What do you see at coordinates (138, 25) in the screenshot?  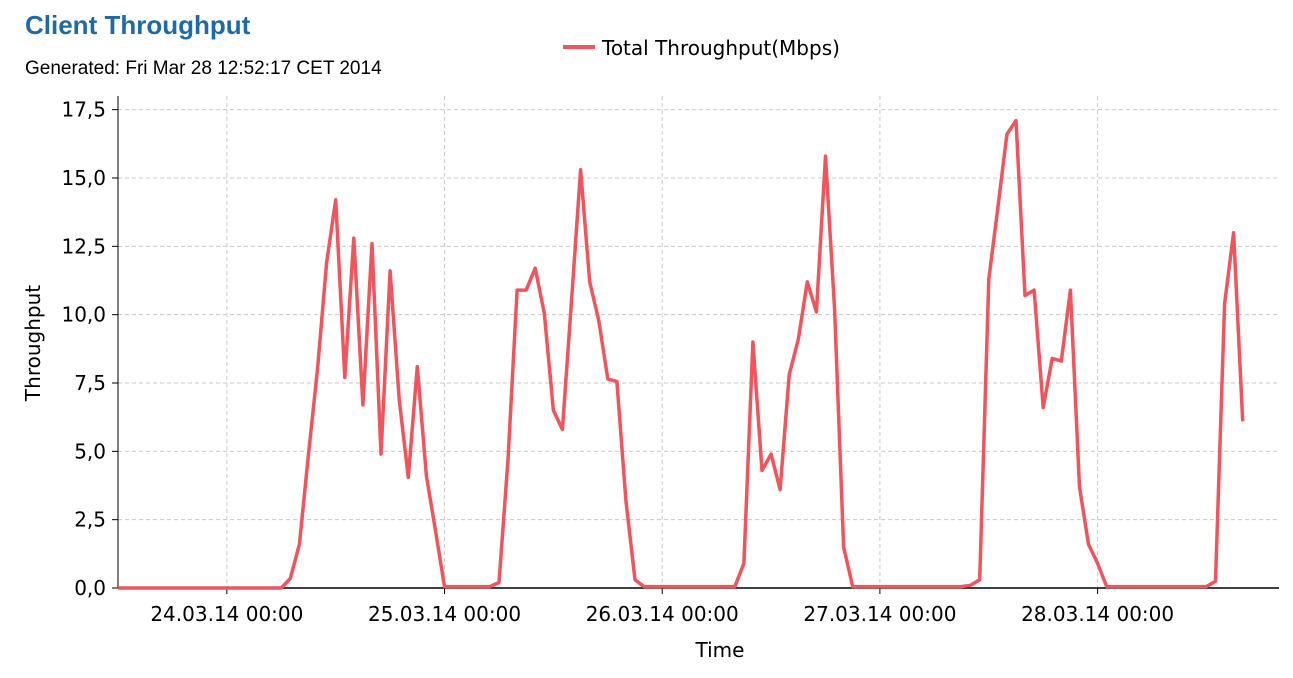 I see `chart-title: Client Throughput` at bounding box center [138, 25].